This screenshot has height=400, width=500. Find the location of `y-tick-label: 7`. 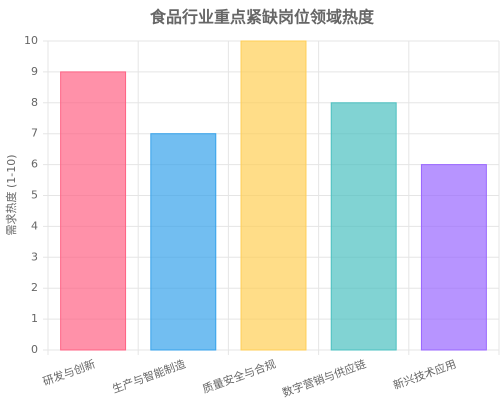

y-tick-label: 7 is located at coordinates (34, 133).